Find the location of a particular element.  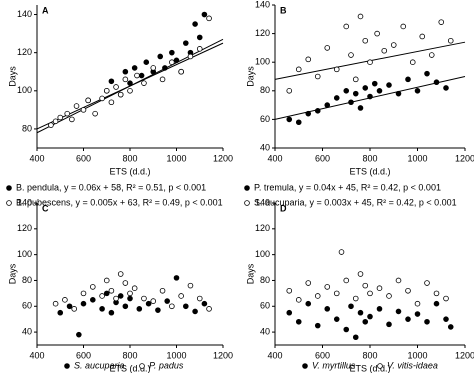

x-tick-label: 800 is located at coordinates (129, 355).